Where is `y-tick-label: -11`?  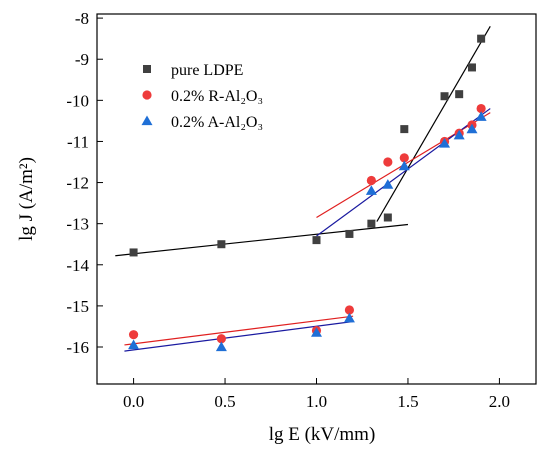 y-tick-label: -11 is located at coordinates (78, 141).